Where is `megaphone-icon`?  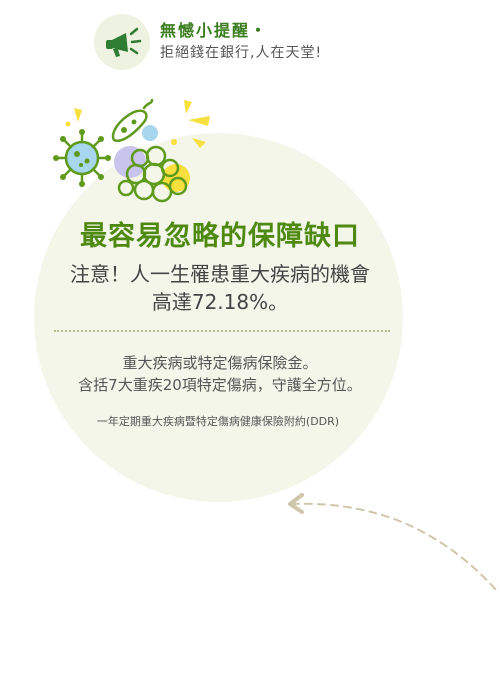 megaphone-icon is located at coordinates (122, 42).